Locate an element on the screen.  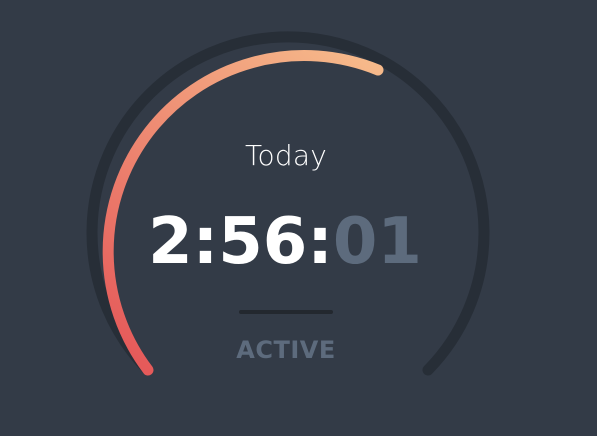
time-seconds: 01 is located at coordinates (377, 242).